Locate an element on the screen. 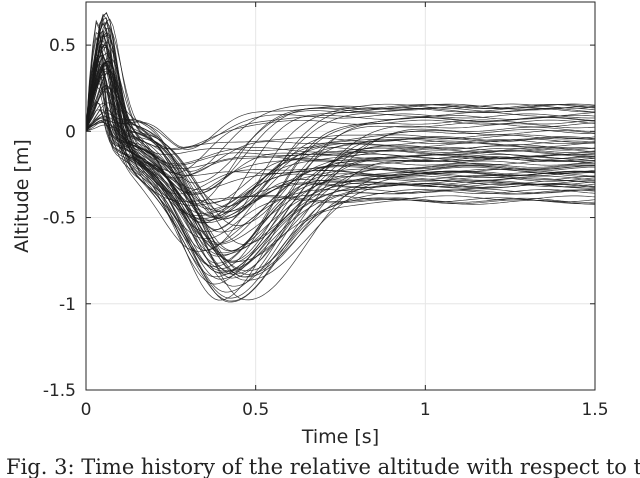 The width and height of the screenshot is (640, 478). y-tick-label: 0 is located at coordinates (70, 132).